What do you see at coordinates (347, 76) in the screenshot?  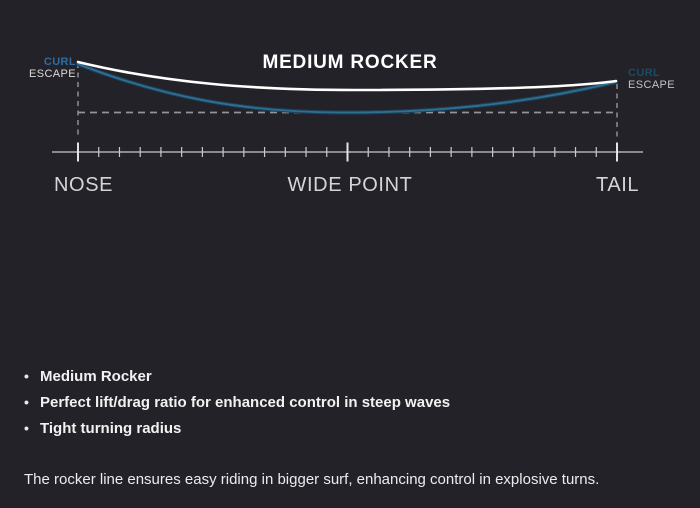 I see `deck-curve` at bounding box center [347, 76].